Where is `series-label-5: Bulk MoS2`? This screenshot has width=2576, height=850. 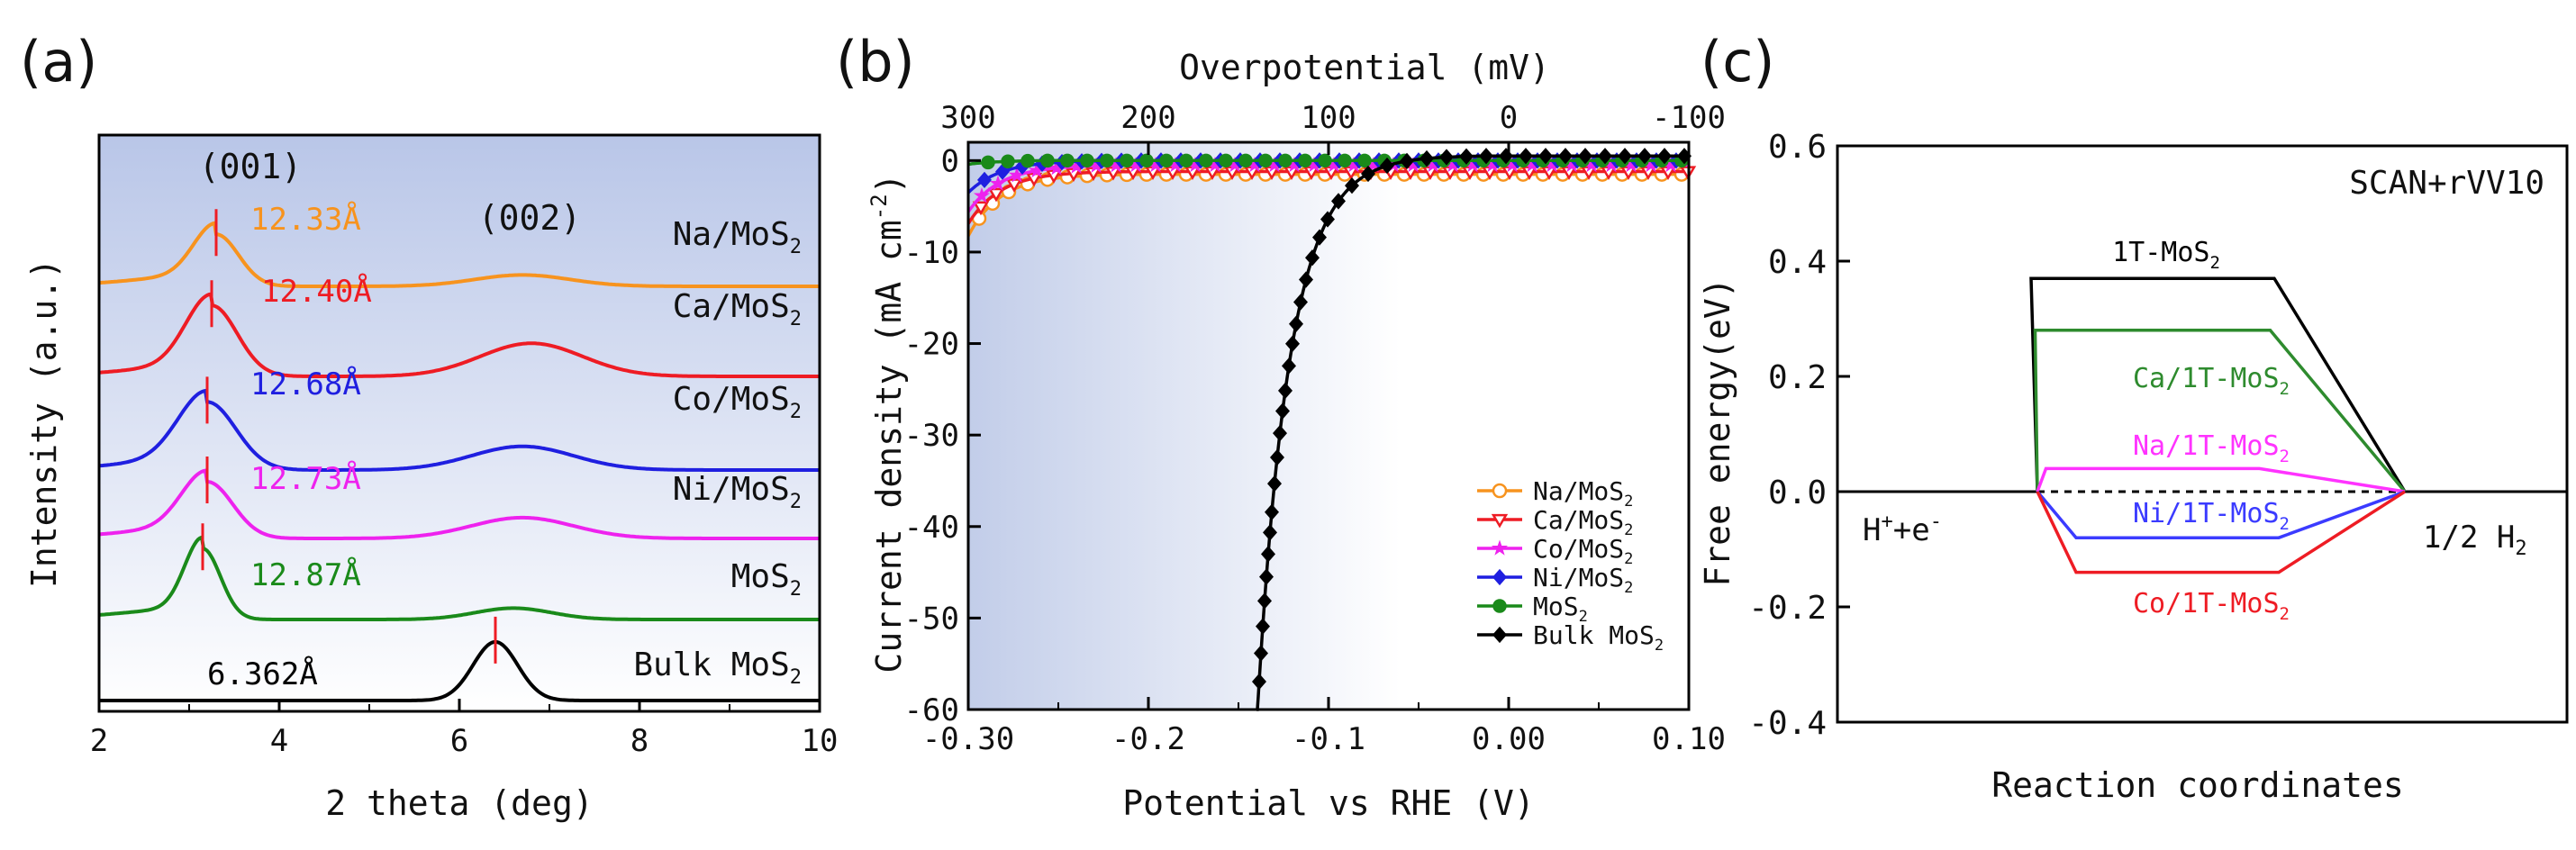
series-label-5: Bulk MoS2 is located at coordinates (717, 668).